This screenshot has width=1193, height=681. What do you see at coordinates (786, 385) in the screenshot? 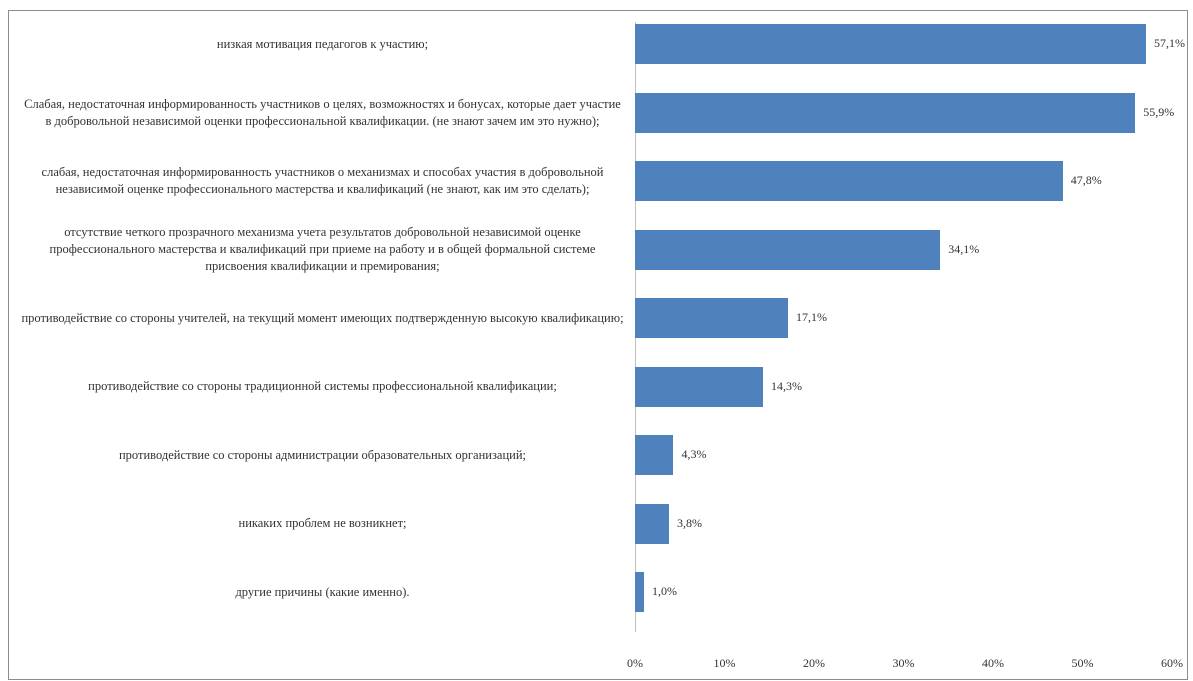
I see `bar-value-label: 14,3%` at bounding box center [786, 385].